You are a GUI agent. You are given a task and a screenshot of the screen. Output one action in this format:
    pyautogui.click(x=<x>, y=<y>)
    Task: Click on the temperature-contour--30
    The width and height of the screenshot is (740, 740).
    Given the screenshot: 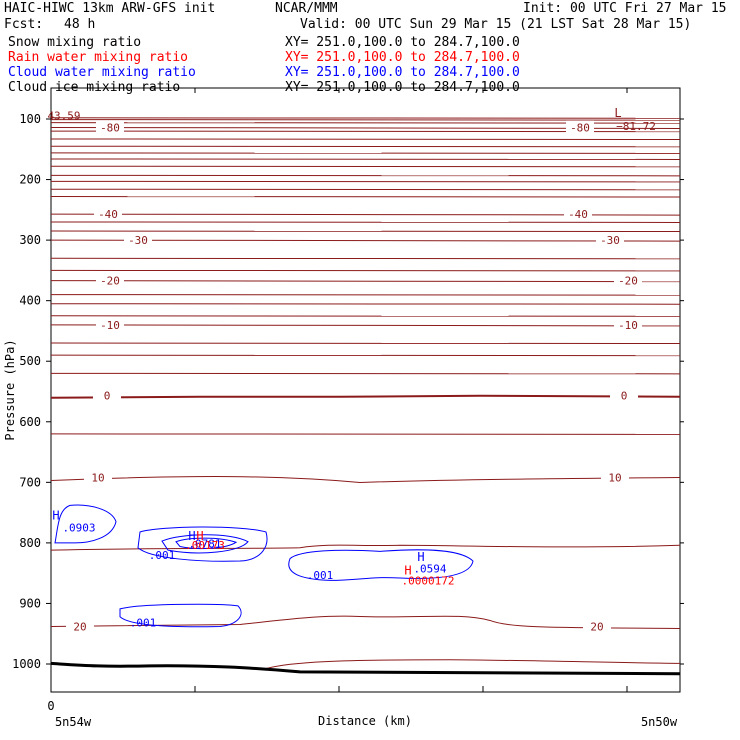 What is the action you would take?
    pyautogui.click(x=365, y=240)
    